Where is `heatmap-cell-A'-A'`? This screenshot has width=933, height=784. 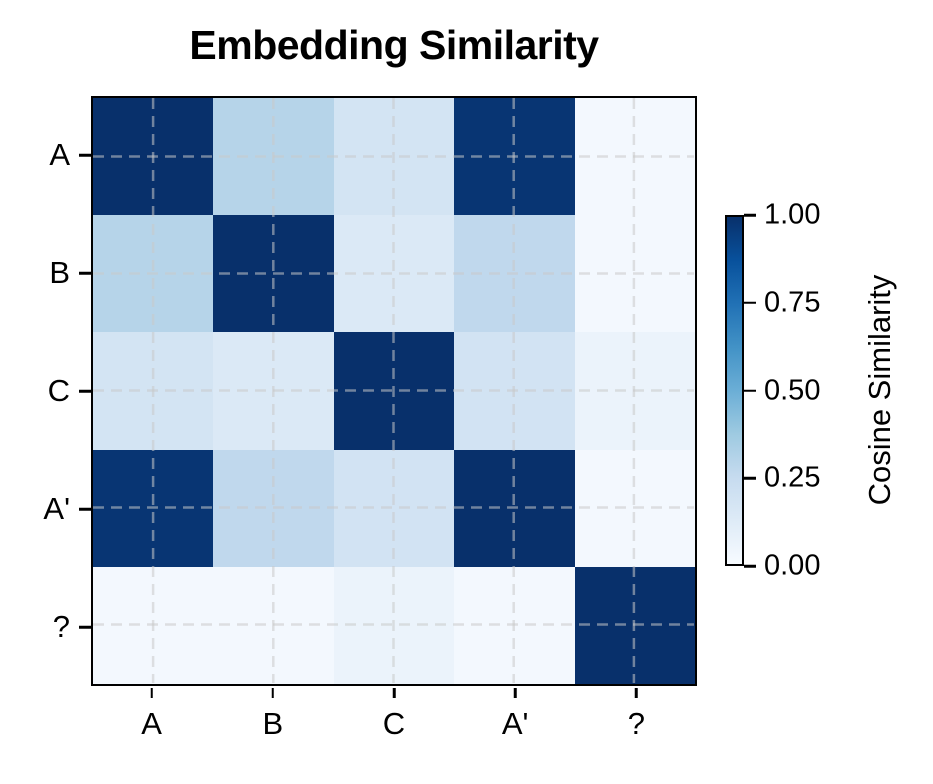
heatmap-cell-A'-A' is located at coordinates (514, 508).